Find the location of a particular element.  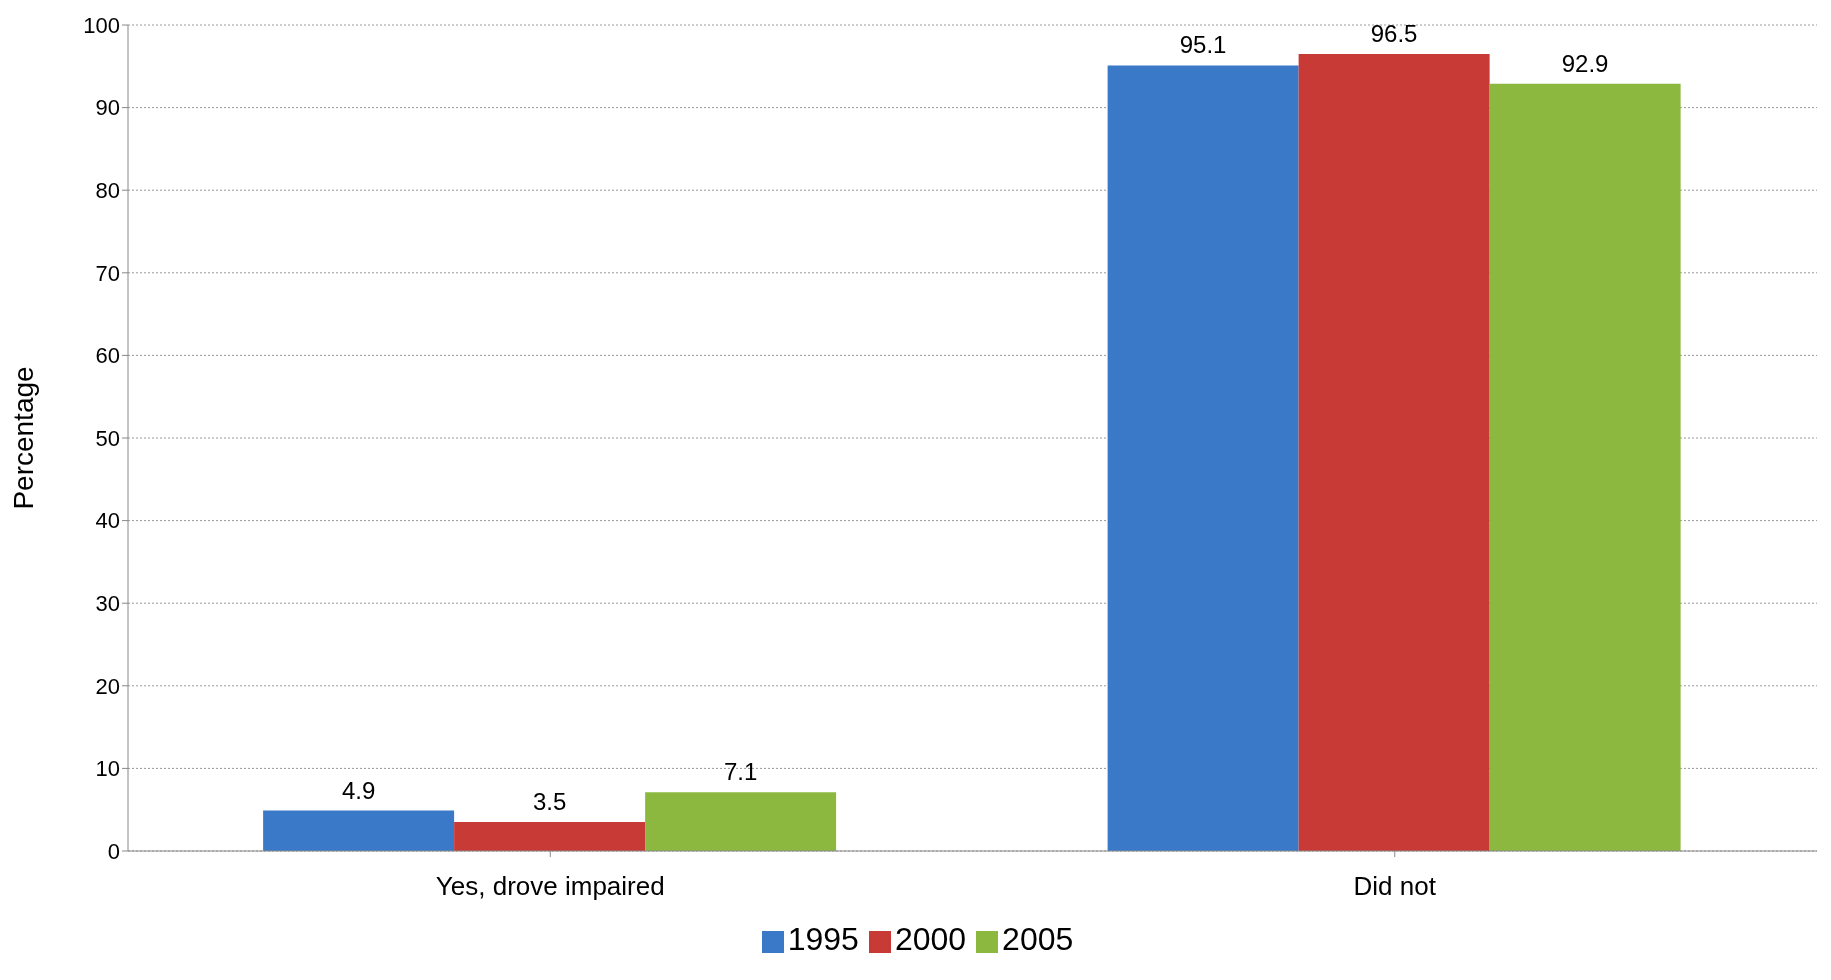

y-tick-label: 0 is located at coordinates (113, 851).